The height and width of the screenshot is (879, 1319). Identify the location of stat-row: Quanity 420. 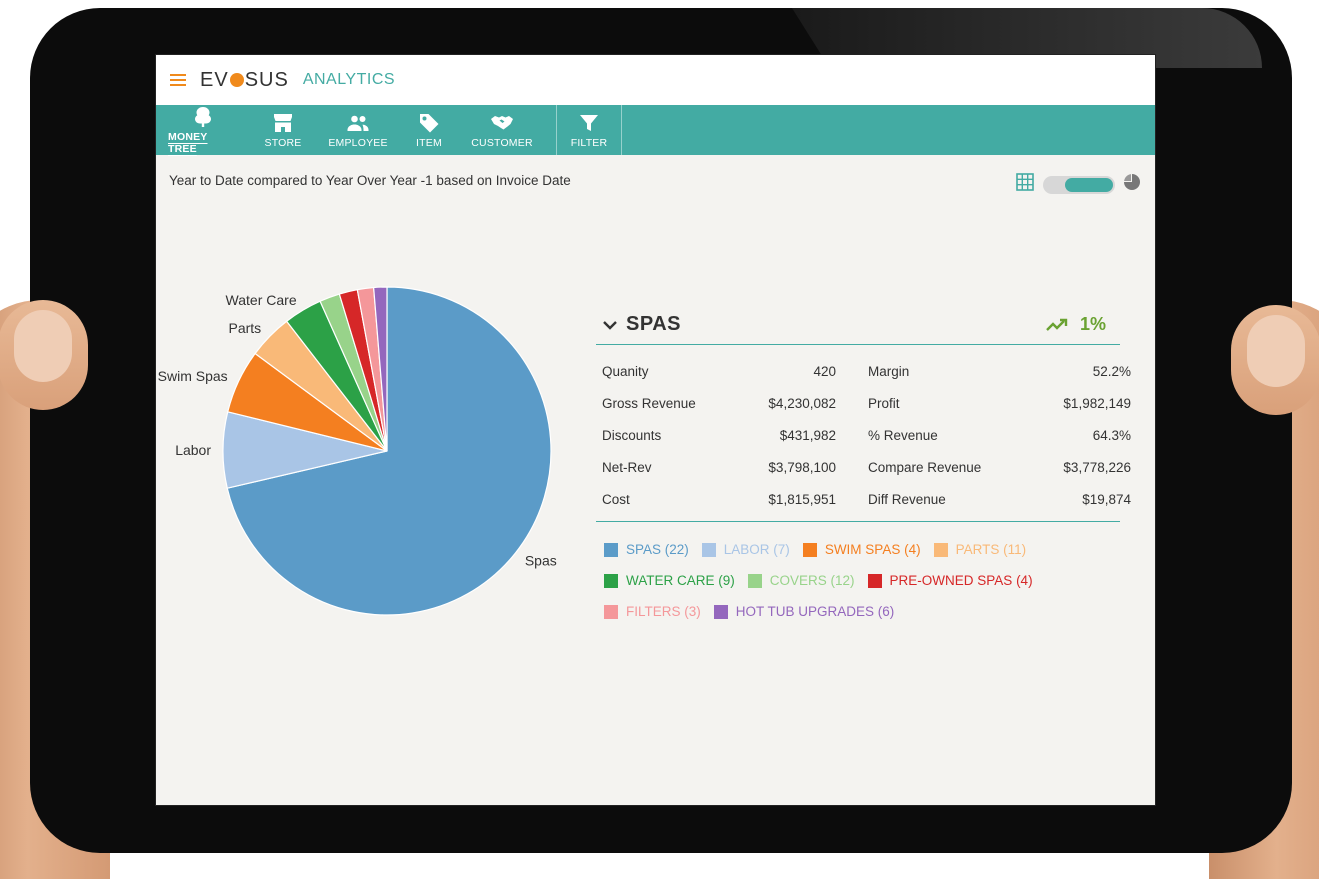
(719, 371).